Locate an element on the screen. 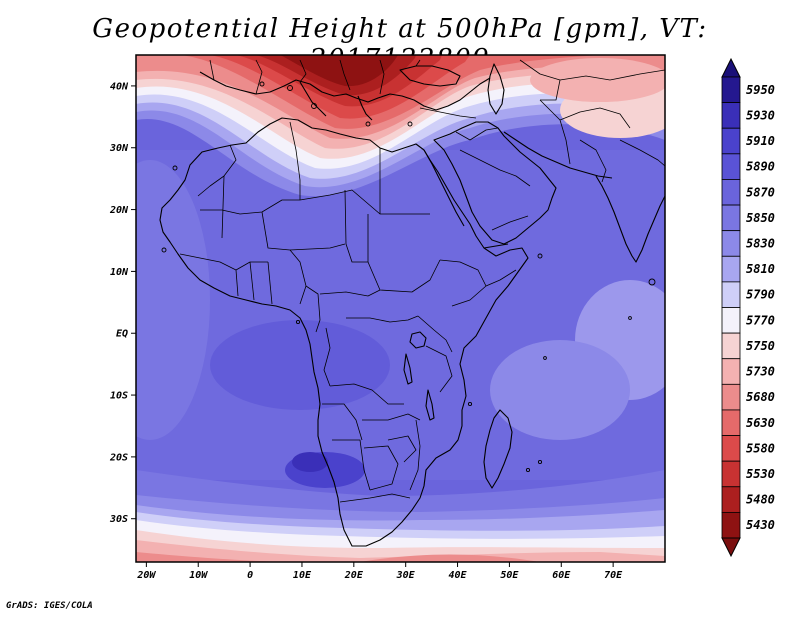 This screenshot has height=618, width=800. colorbar-label: 5830 is located at coordinates (760, 243).